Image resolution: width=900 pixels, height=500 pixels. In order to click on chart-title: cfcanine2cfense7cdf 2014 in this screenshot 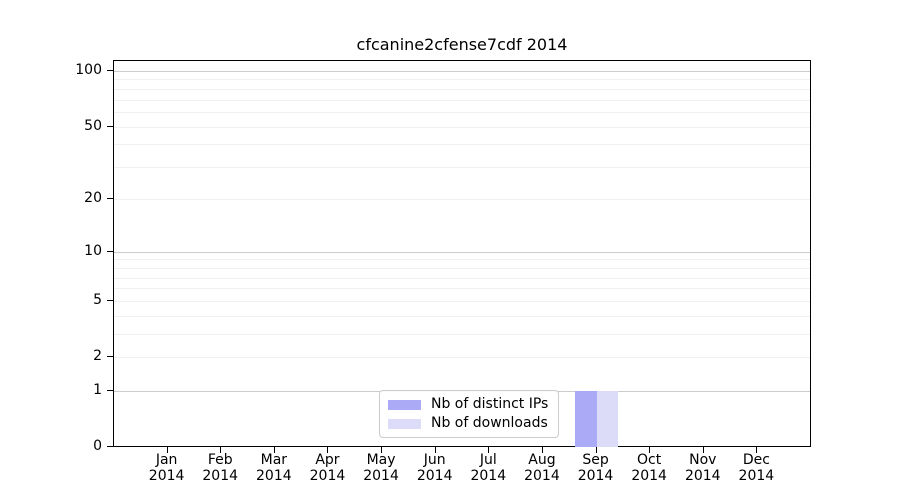, I will do `click(462, 44)`.